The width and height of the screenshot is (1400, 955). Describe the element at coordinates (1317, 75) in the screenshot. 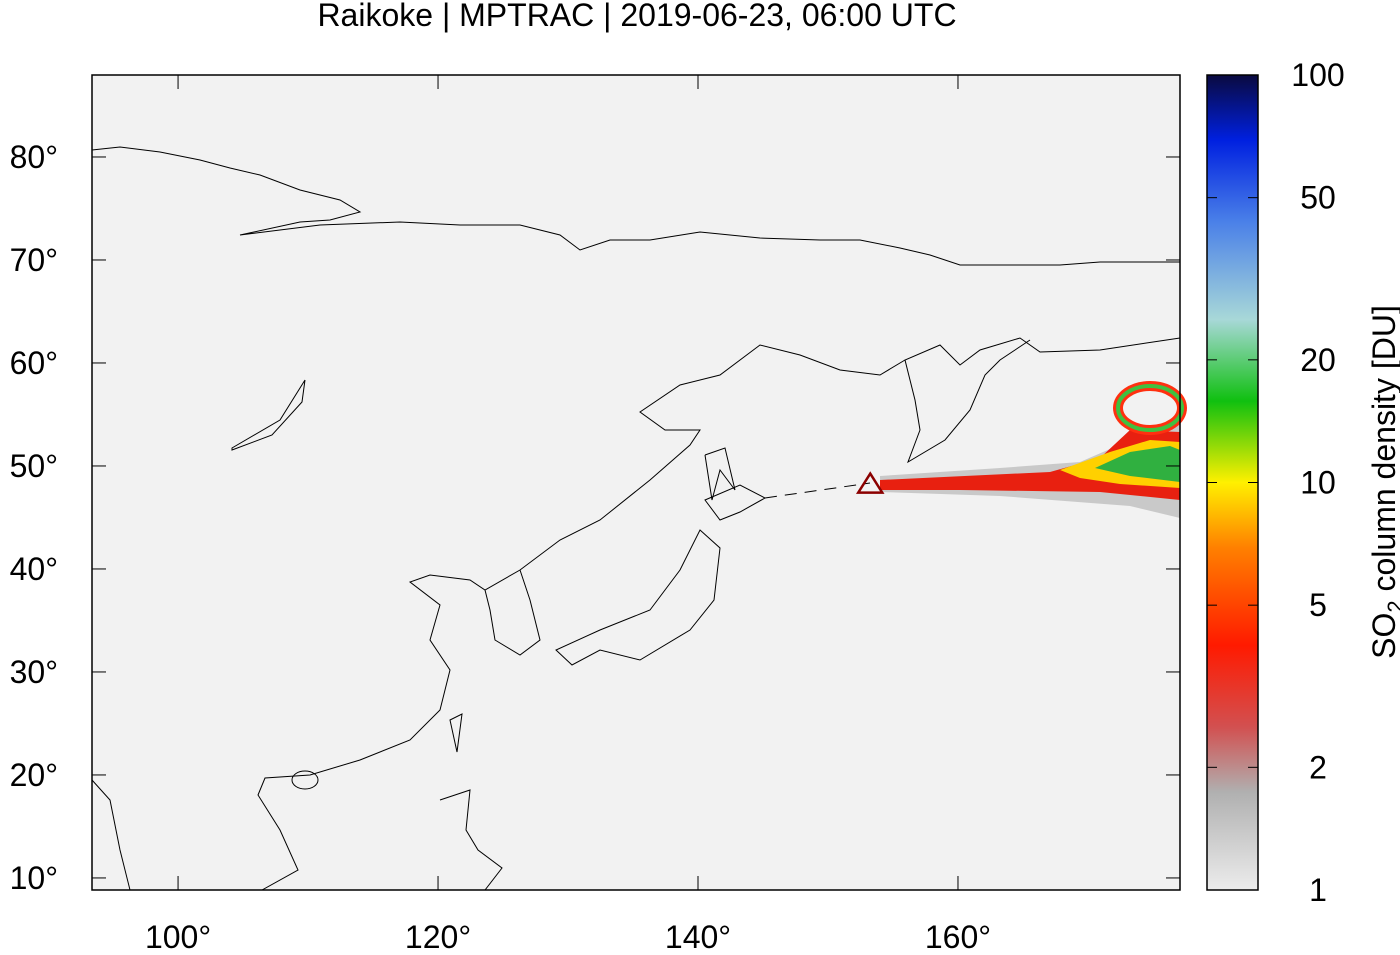

I see `colorbar-tick-label: 100` at that location.